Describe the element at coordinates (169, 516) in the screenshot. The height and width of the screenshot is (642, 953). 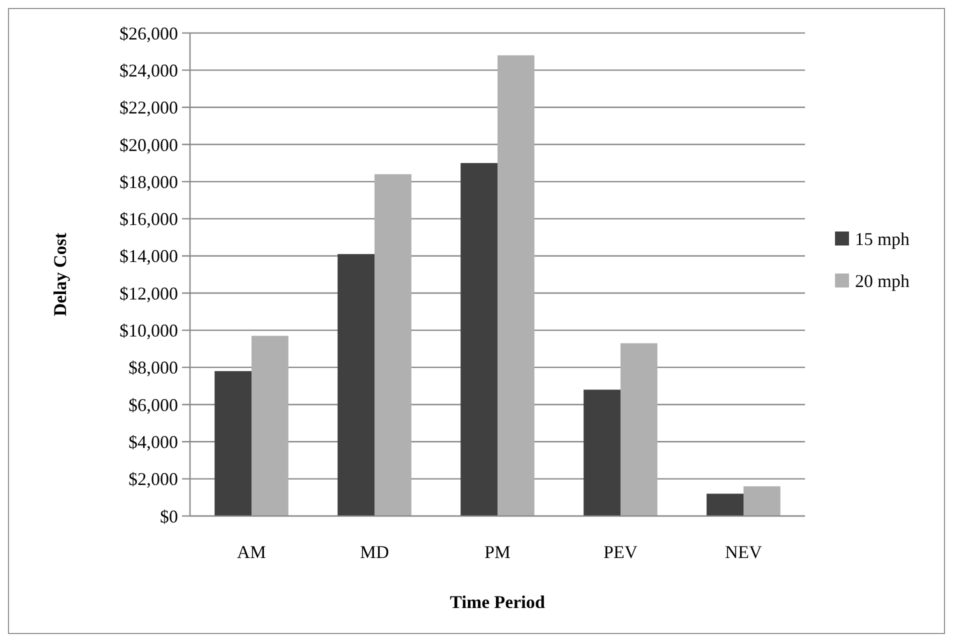
I see `y-tick-label: $0` at that location.